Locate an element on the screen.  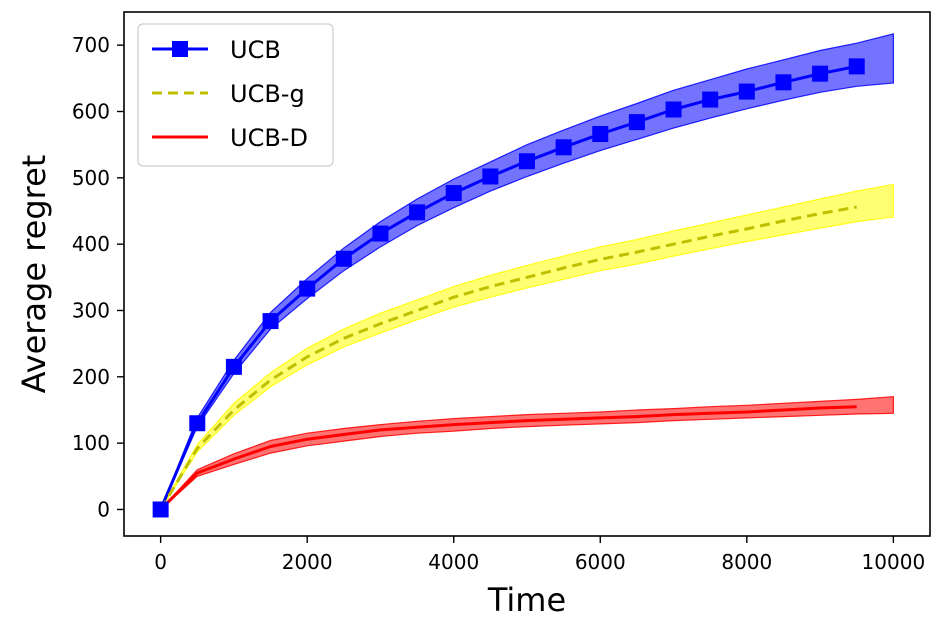
x-tick-label: 0 is located at coordinates (160, 562).